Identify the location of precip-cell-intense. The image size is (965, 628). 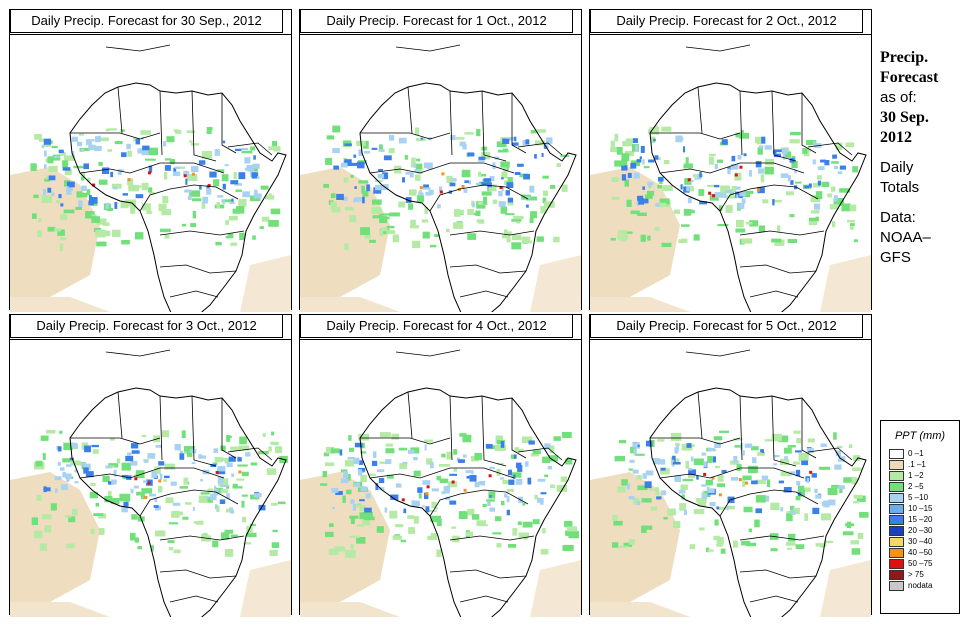
(465, 490).